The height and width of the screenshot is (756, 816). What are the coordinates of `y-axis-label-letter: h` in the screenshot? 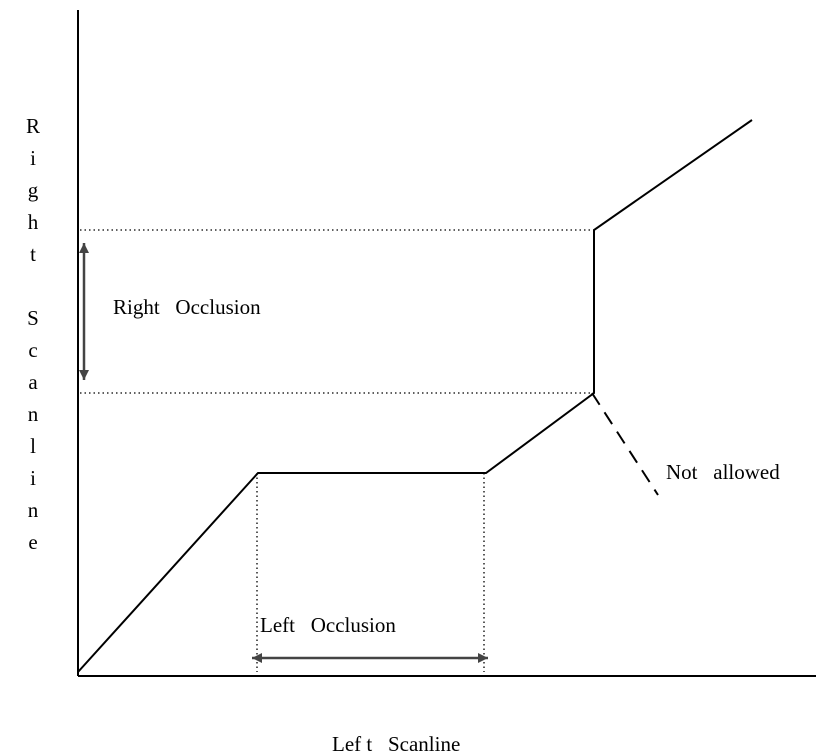 It's located at (33, 222).